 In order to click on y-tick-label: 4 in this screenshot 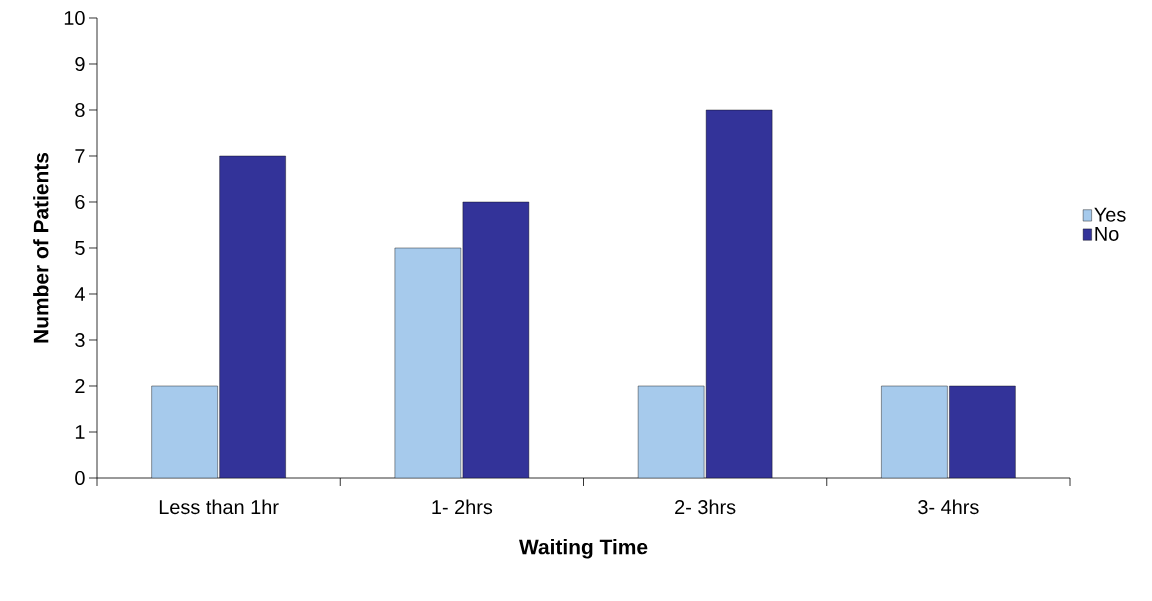, I will do `click(79, 294)`.